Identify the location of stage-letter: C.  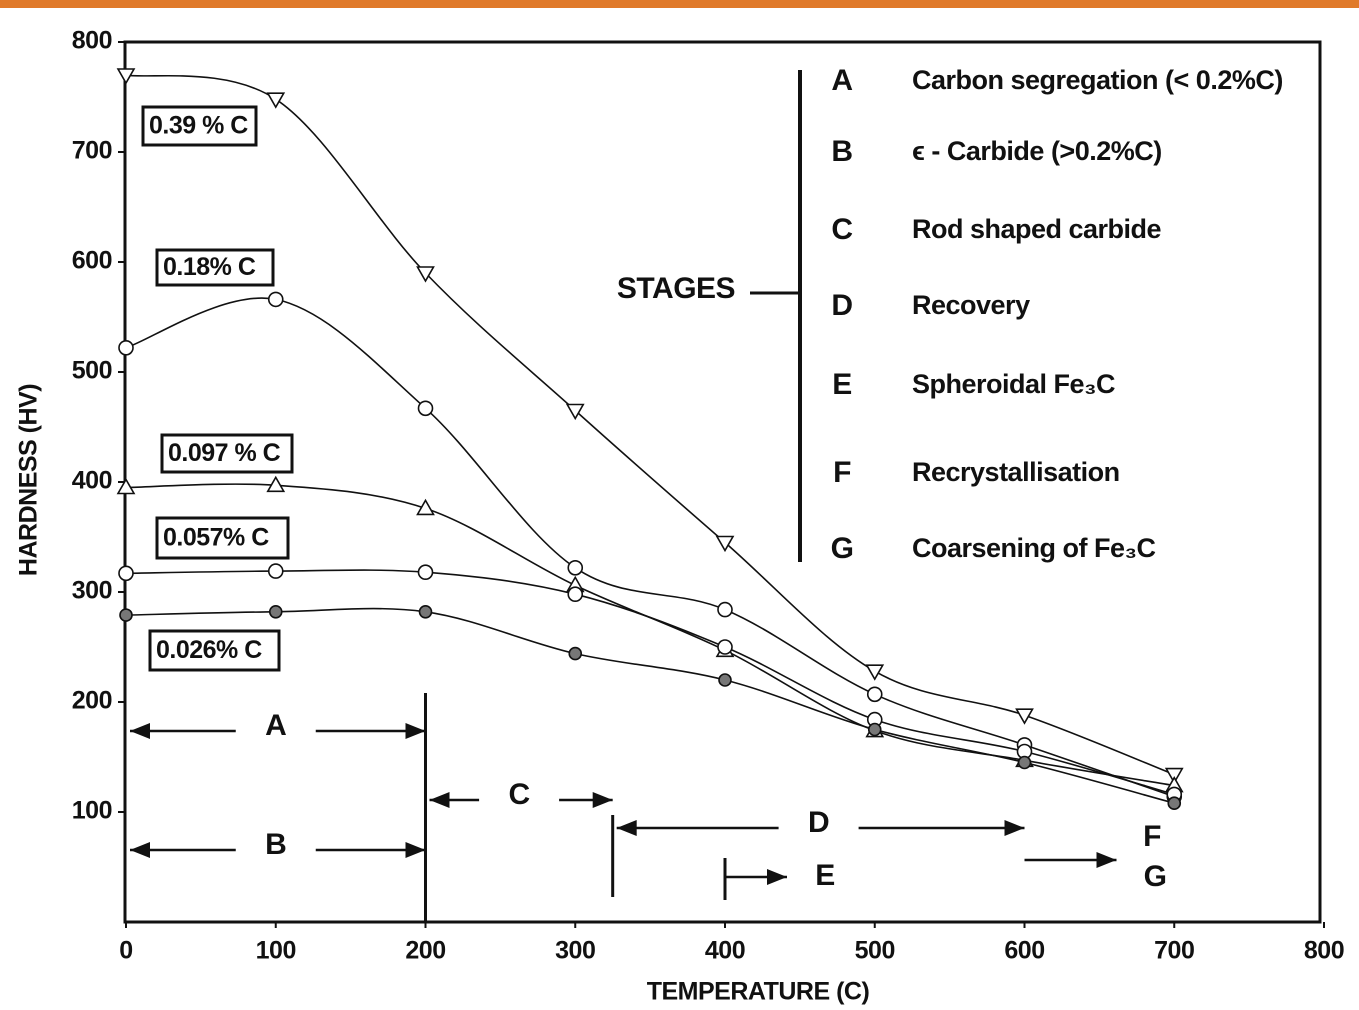
(841, 229).